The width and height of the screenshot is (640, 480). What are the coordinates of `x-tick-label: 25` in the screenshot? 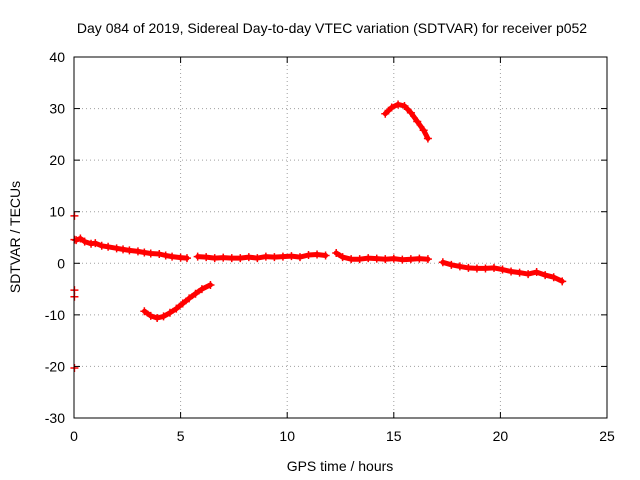 It's located at (607, 436).